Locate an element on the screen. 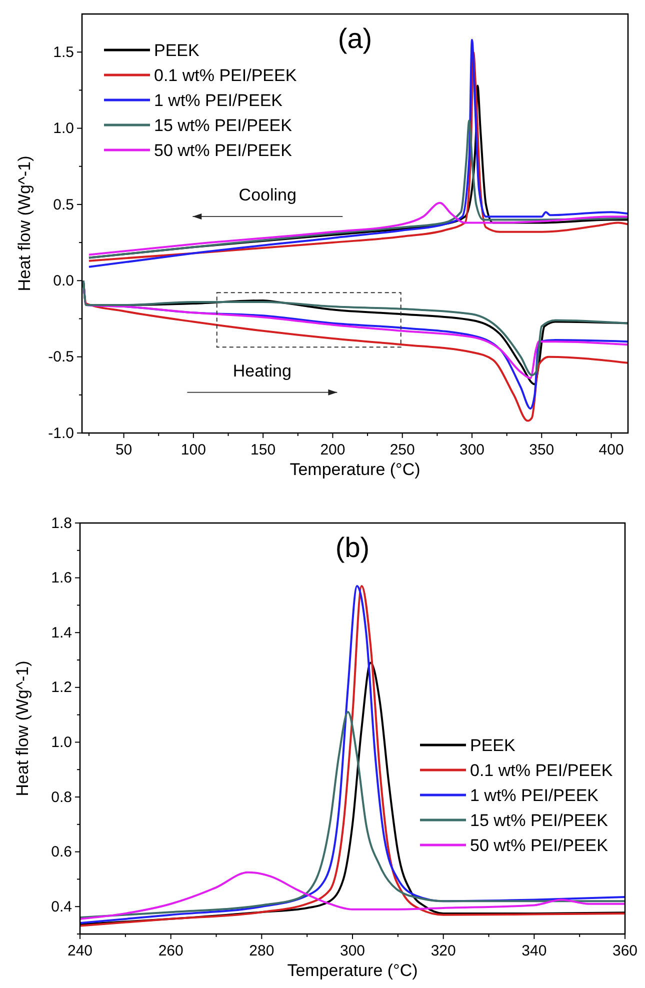 This screenshot has width=645, height=988. y-tick-label: 0.6 is located at coordinates (61, 852).